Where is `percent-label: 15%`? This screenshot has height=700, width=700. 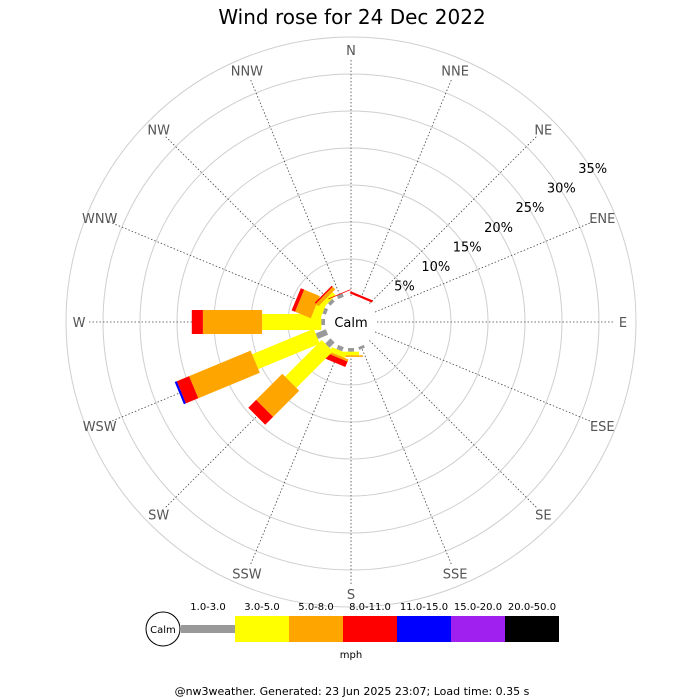
percent-label: 15% is located at coordinates (467, 247).